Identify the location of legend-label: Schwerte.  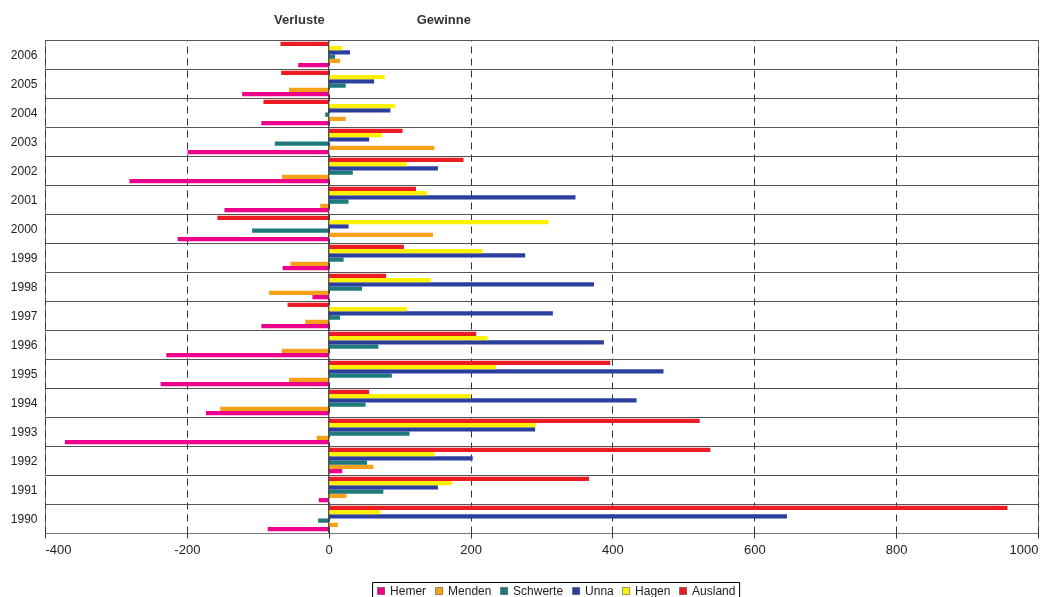
(538, 590).